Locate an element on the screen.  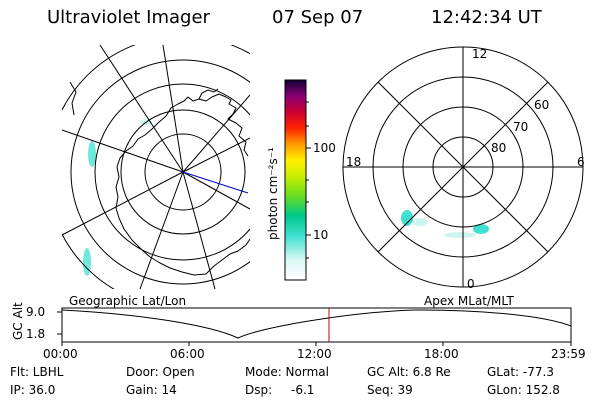
gc-alt-info: GC Alt: 6.8 Re is located at coordinates (409, 372).